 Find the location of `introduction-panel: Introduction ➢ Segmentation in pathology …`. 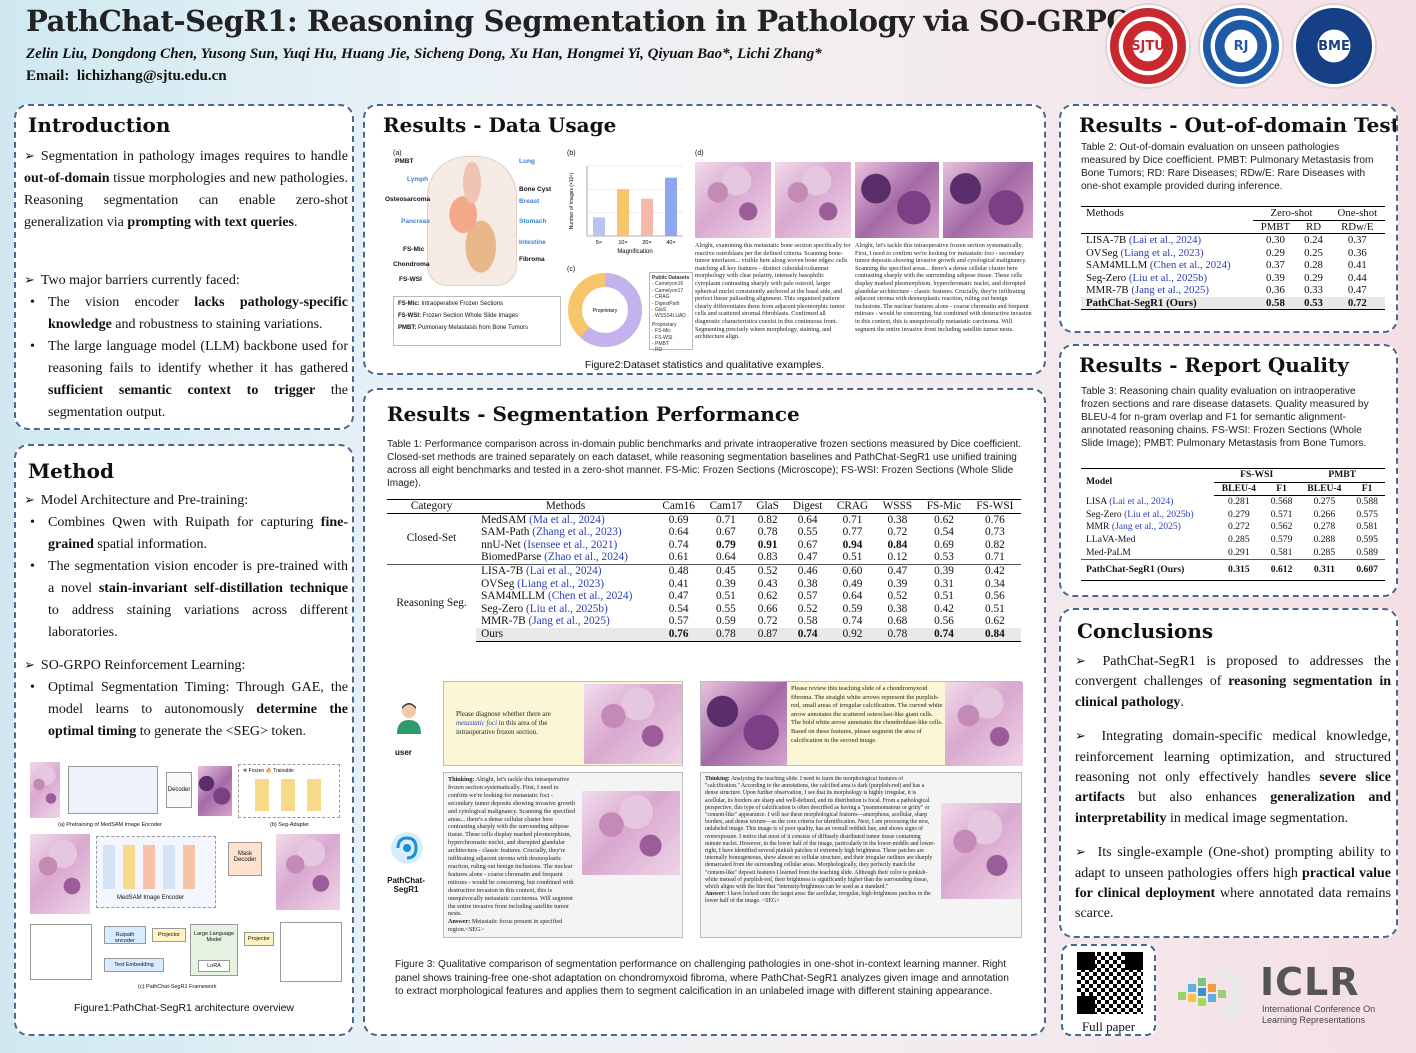

introduction-panel: Introduction ➢ Segmentation in pathology … is located at coordinates (184, 267).